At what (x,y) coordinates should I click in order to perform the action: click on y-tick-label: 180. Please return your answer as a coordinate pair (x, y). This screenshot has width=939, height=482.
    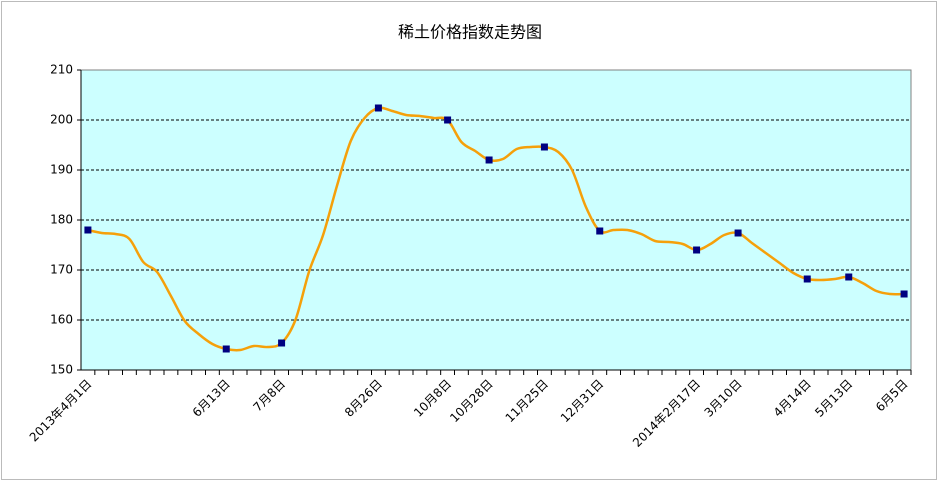
    Looking at the image, I should click on (61, 220).